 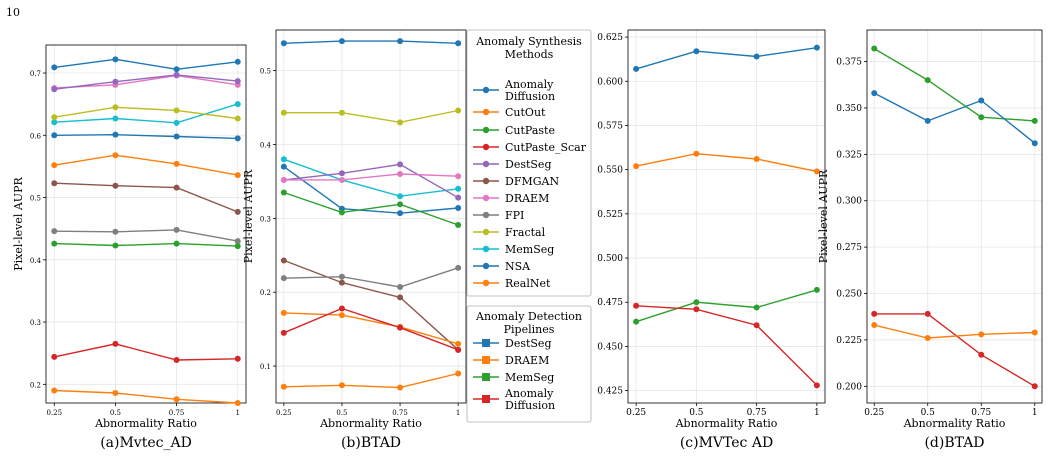 What do you see at coordinates (518, 266) in the screenshot?
I see `legend-label: NSA` at bounding box center [518, 266].